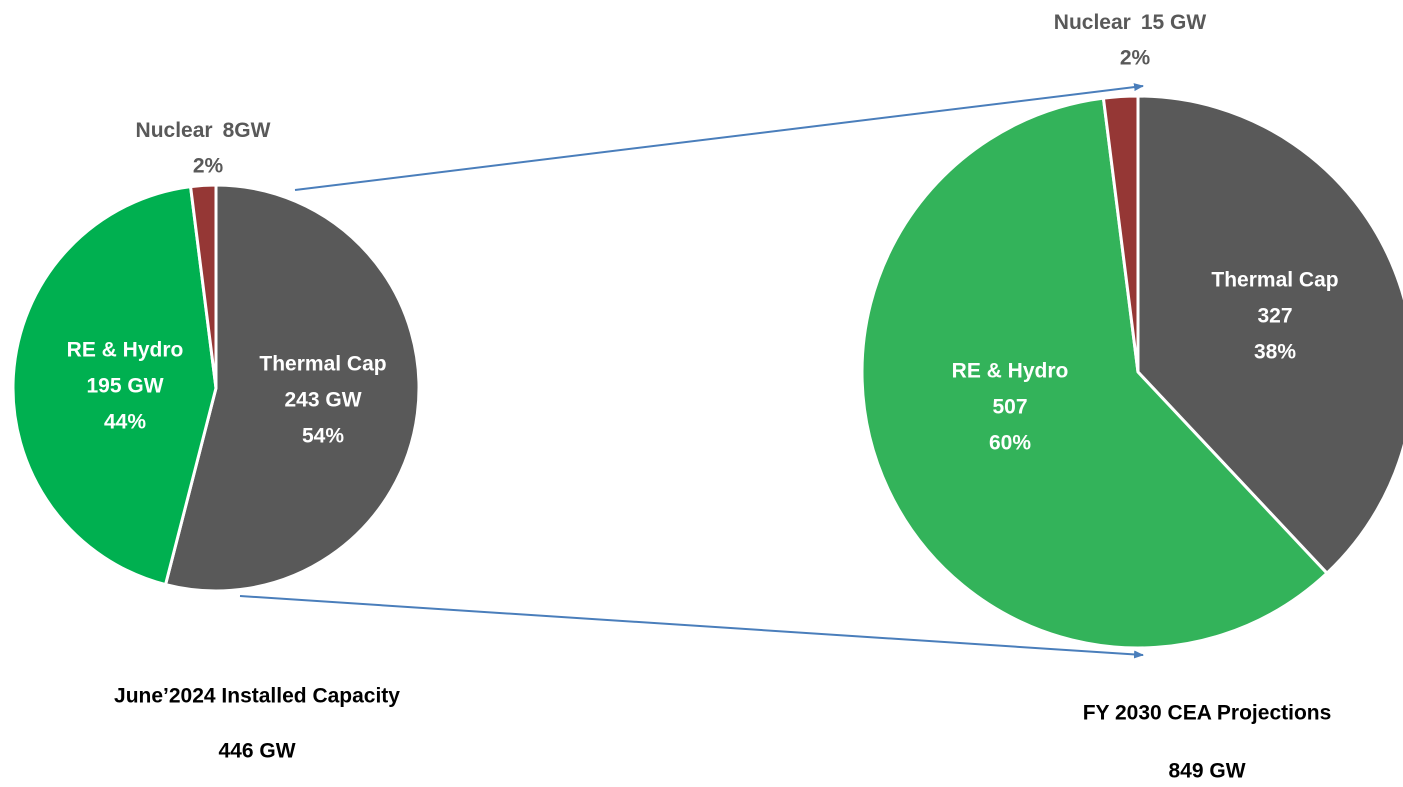 The image size is (1403, 787). What do you see at coordinates (257, 696) in the screenshot?
I see `chart-title: June’2024 Installed Capacity` at bounding box center [257, 696].